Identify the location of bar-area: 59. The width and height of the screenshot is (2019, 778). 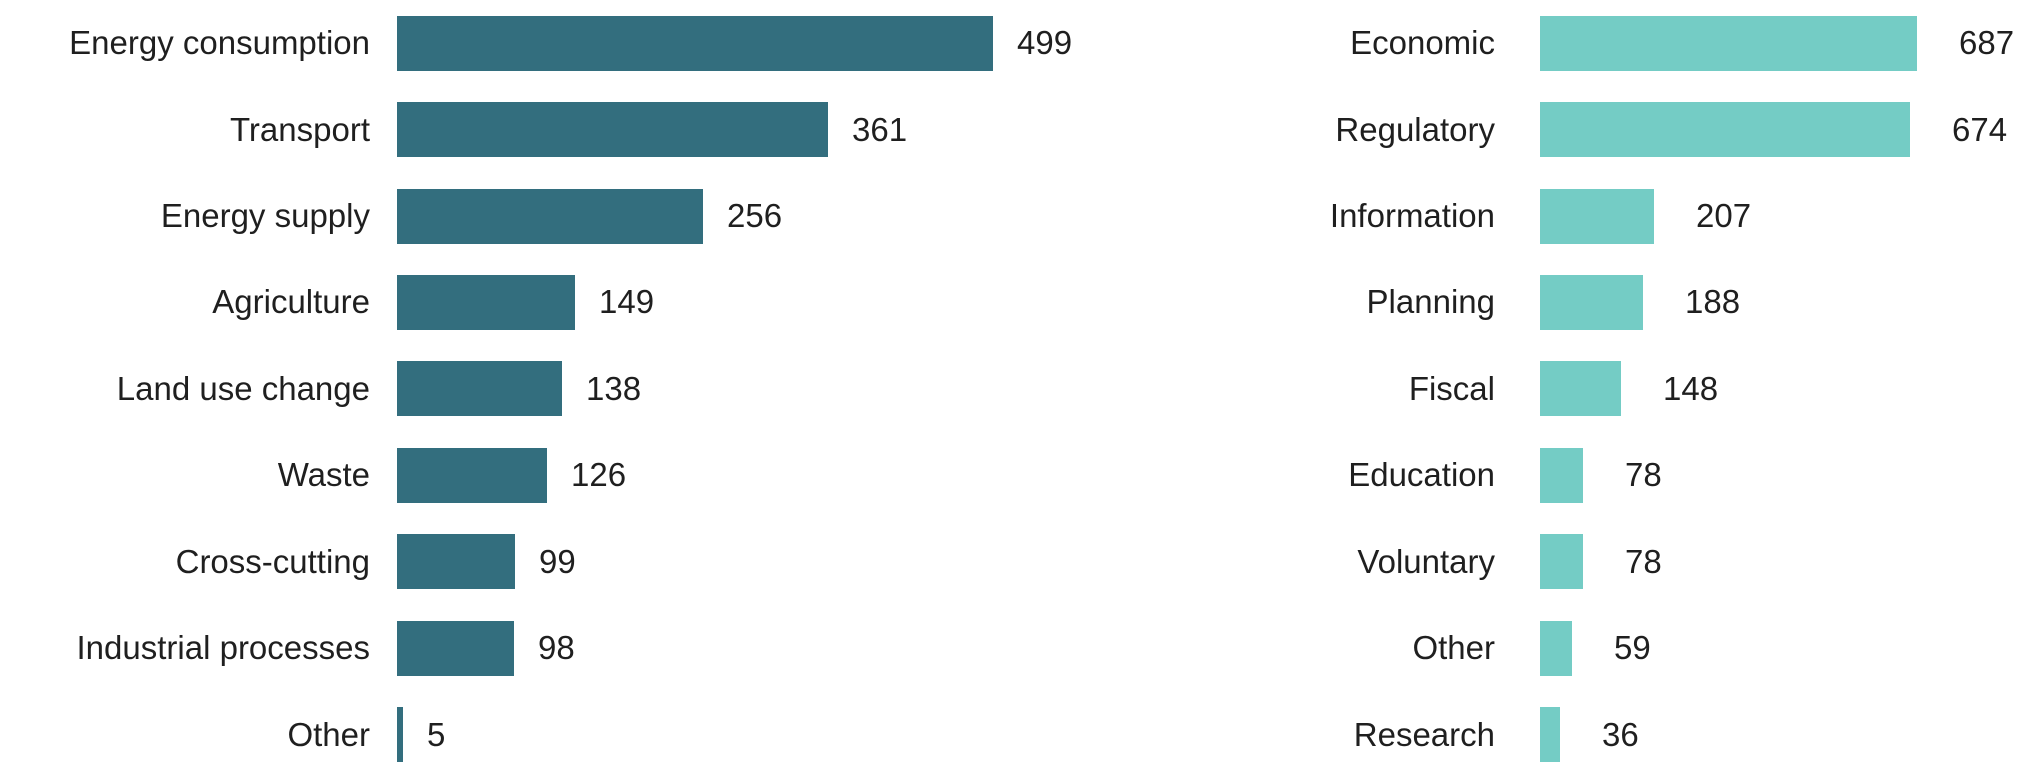
(1779, 648).